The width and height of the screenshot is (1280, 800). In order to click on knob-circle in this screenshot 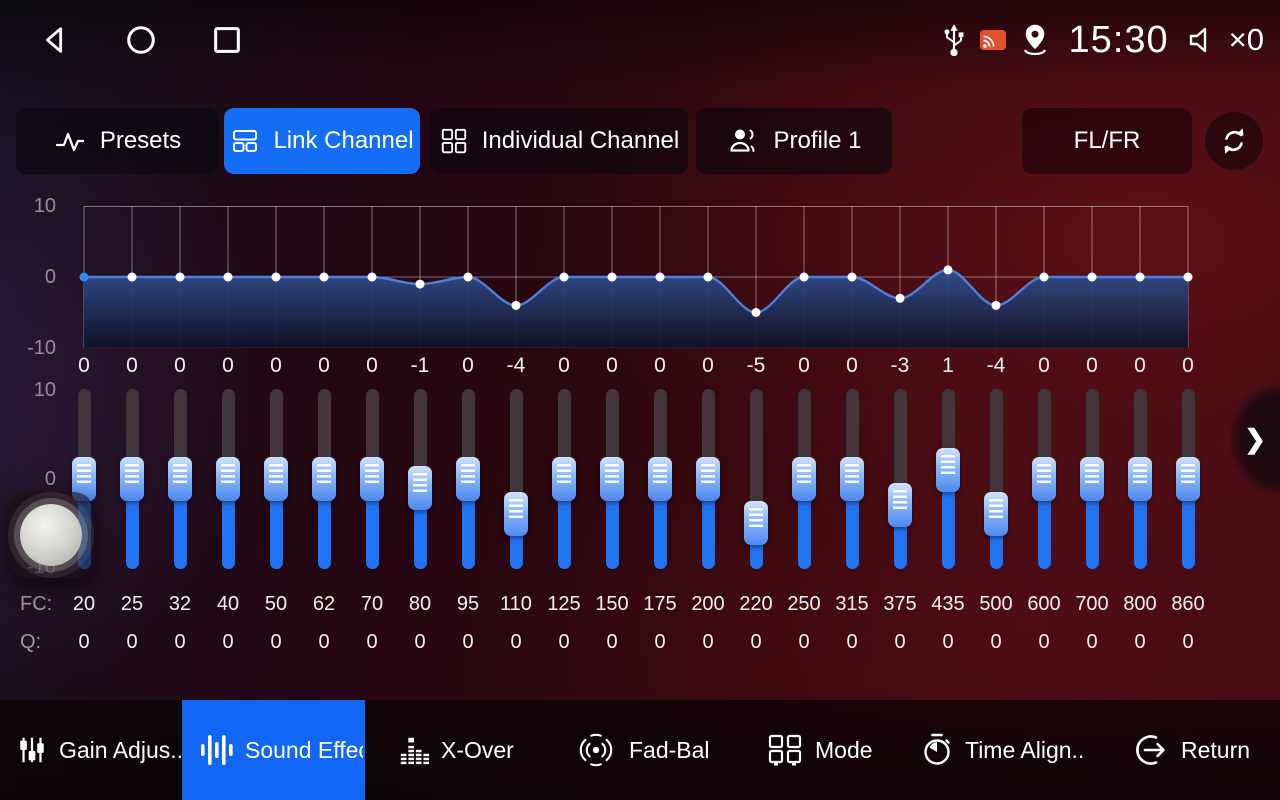, I will do `click(51, 535)`.